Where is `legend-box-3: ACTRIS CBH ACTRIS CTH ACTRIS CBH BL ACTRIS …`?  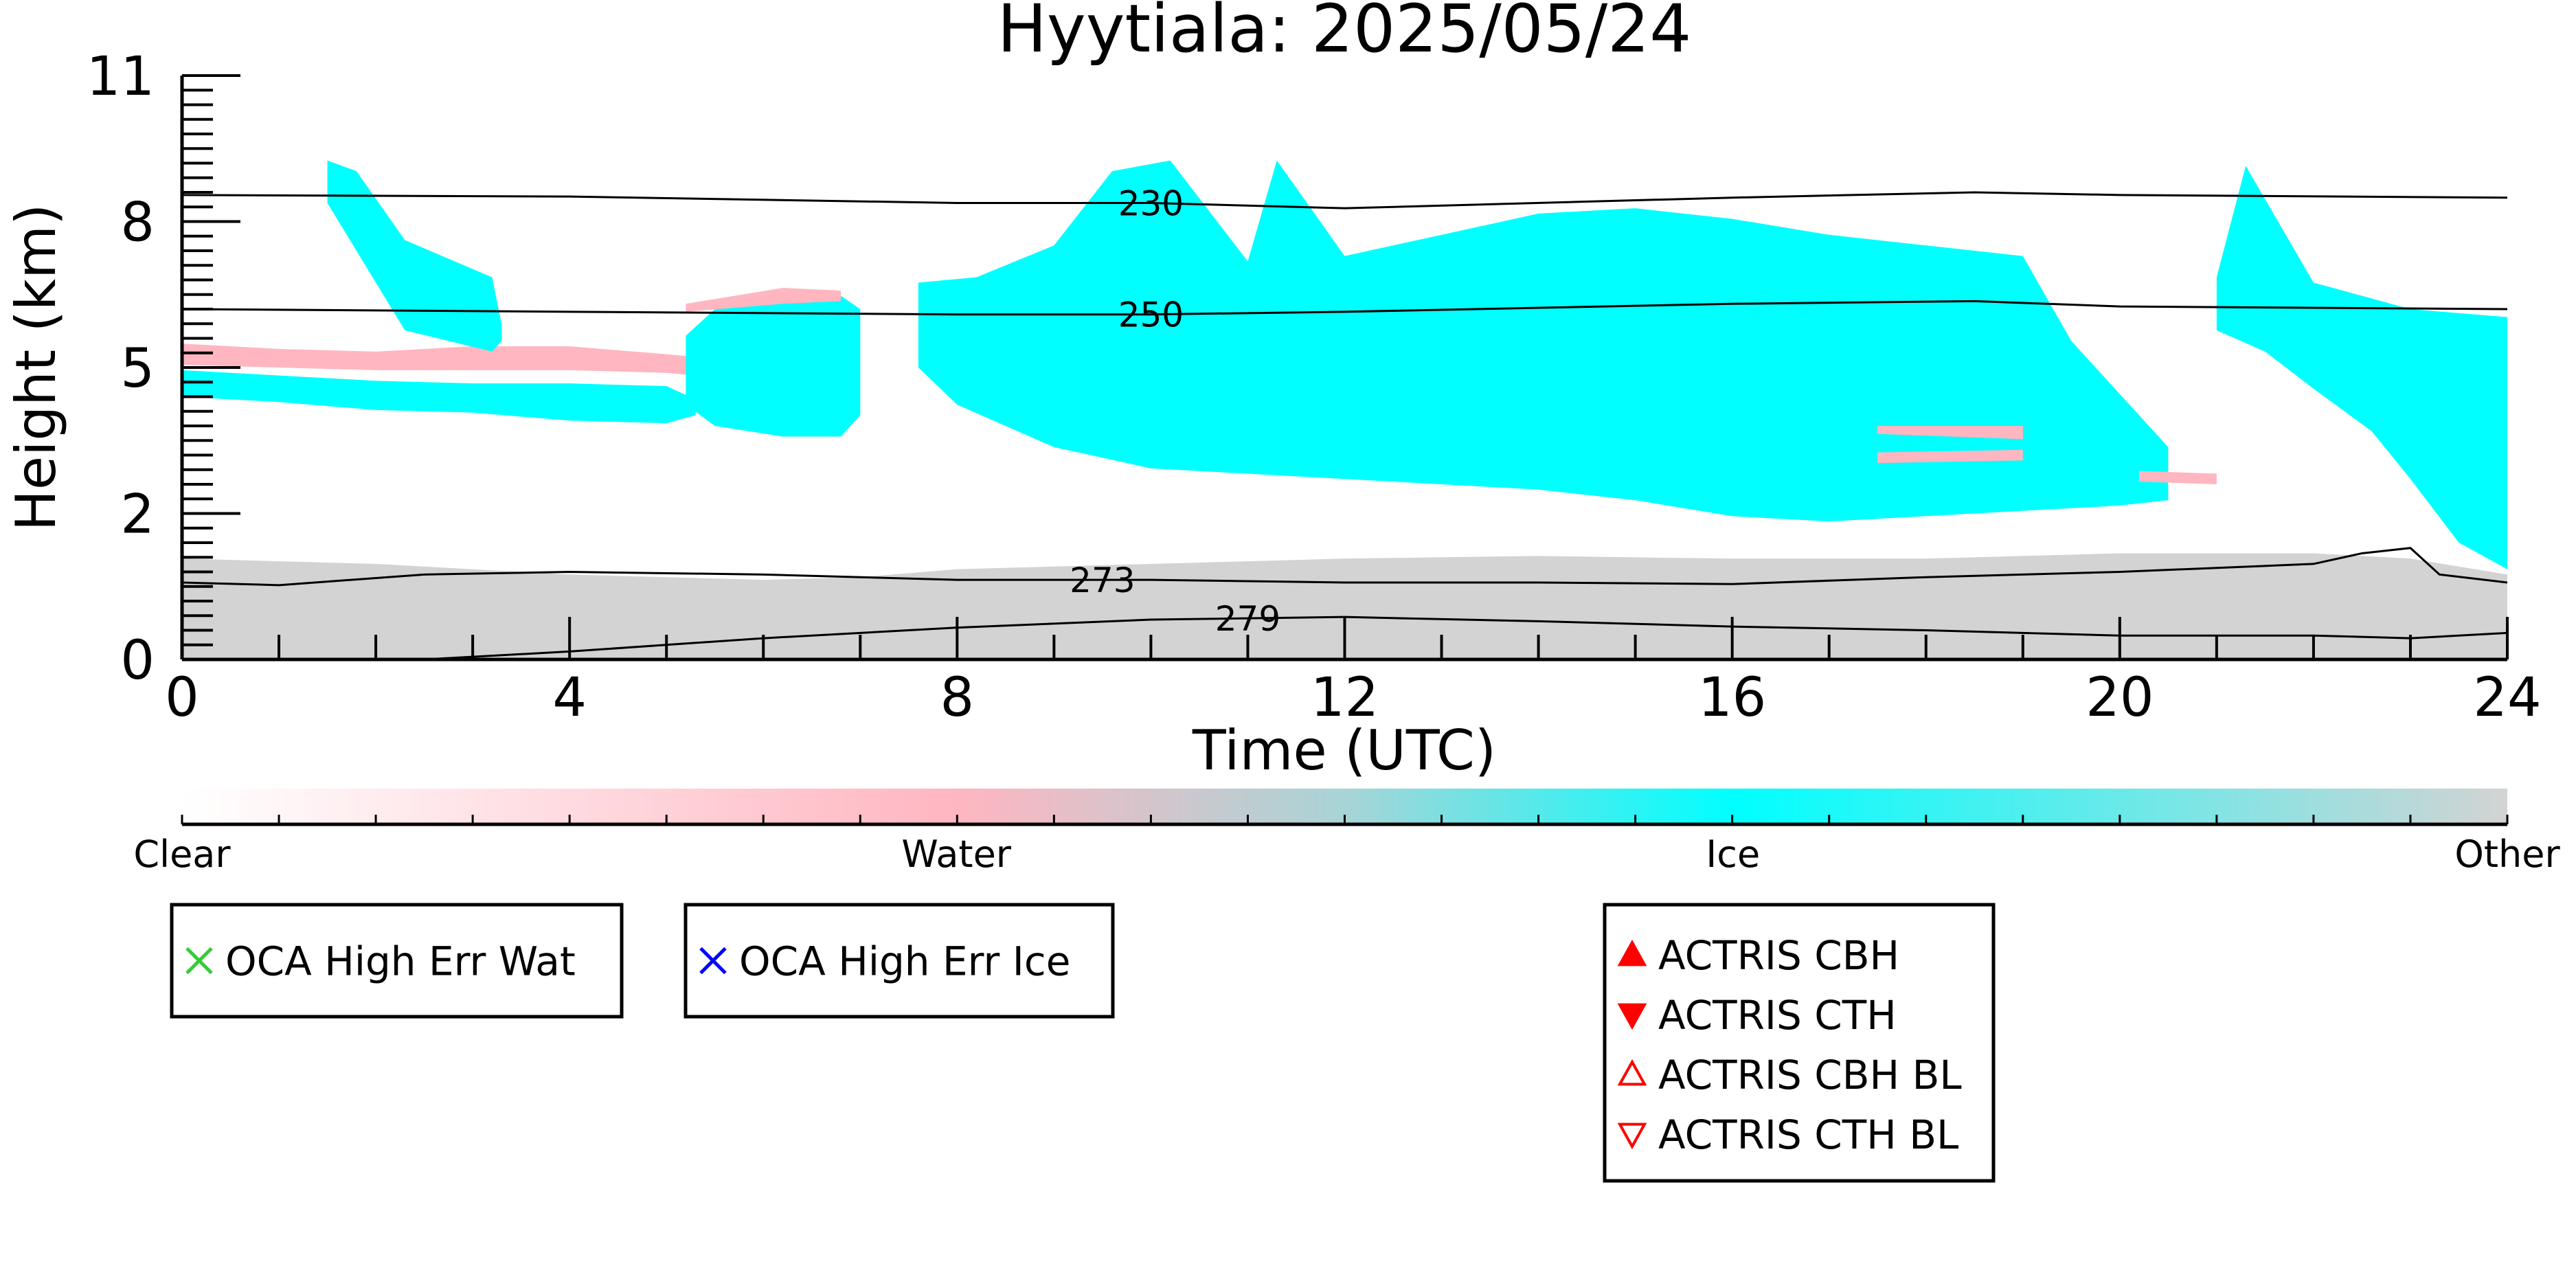
legend-box-3: ACTRIS CBH ACTRIS CTH ACTRIS CBH BL ACTRIS … is located at coordinates (1799, 1043).